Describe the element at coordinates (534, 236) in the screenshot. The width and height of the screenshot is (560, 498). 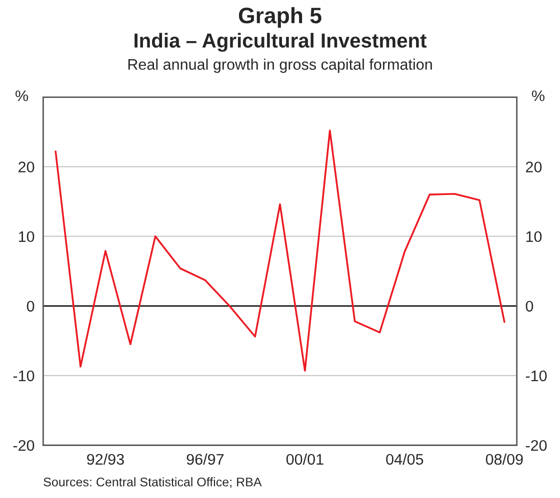
I see `y2-tick-label: 10` at that location.